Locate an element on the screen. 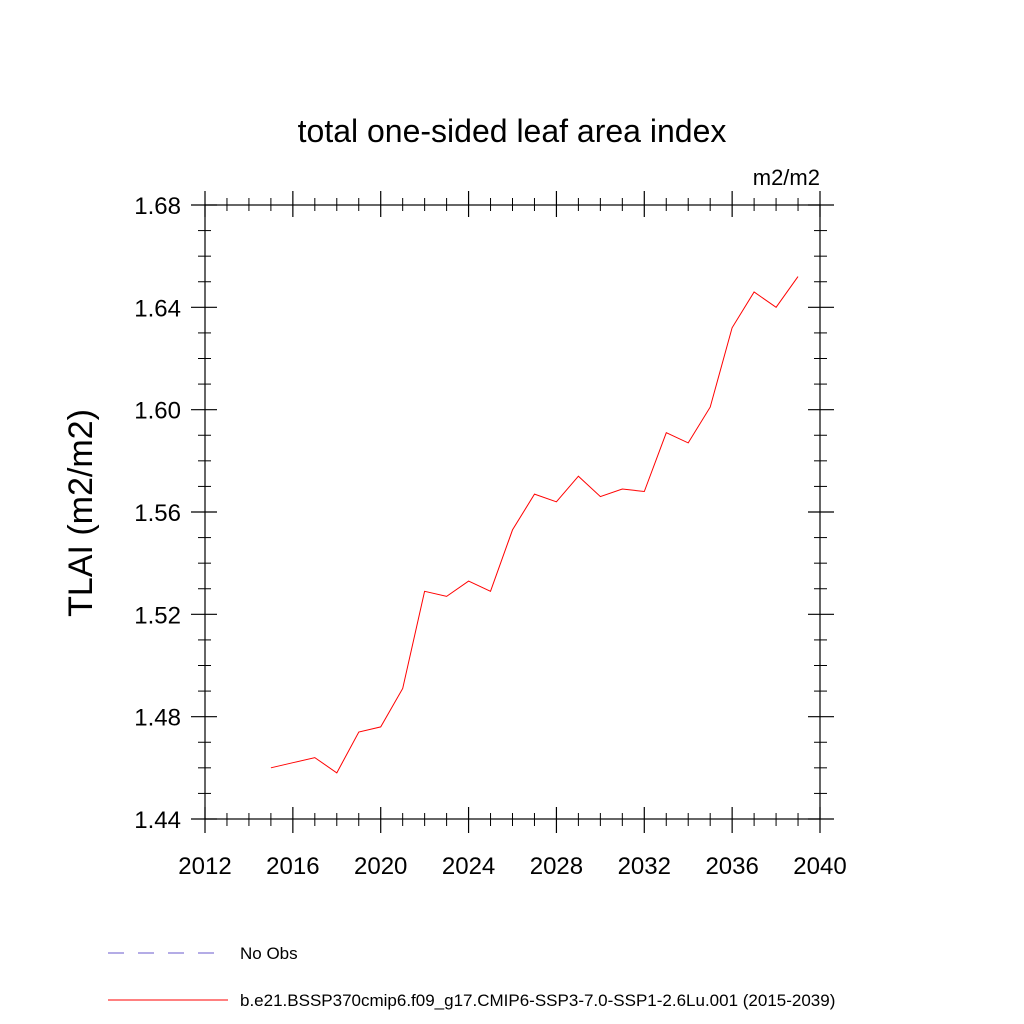  y-tick-label: 1.48 is located at coordinates (157, 718).